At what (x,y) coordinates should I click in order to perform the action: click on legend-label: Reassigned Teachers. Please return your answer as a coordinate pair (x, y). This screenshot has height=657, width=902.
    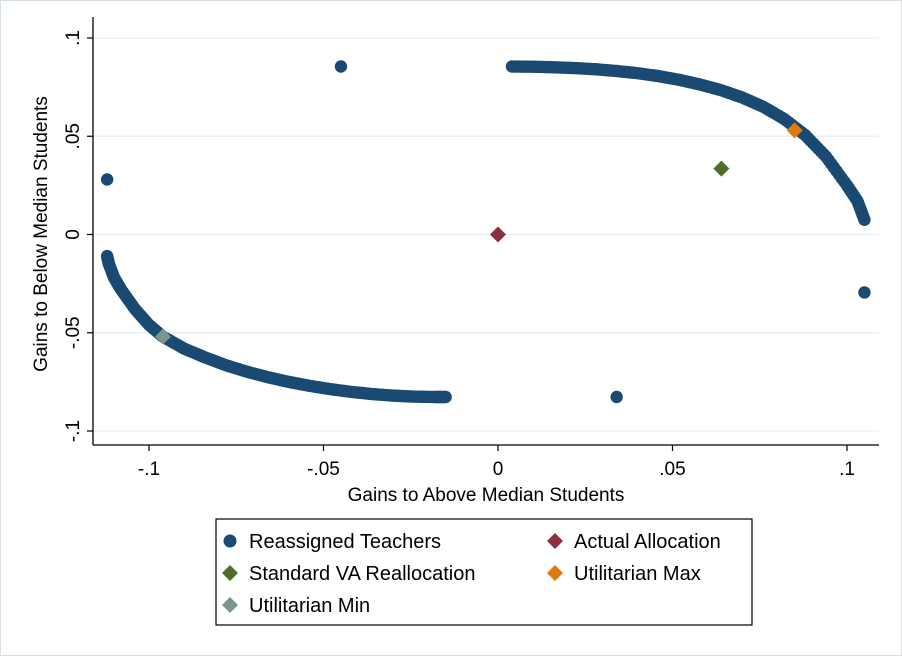
    Looking at the image, I should click on (345, 542).